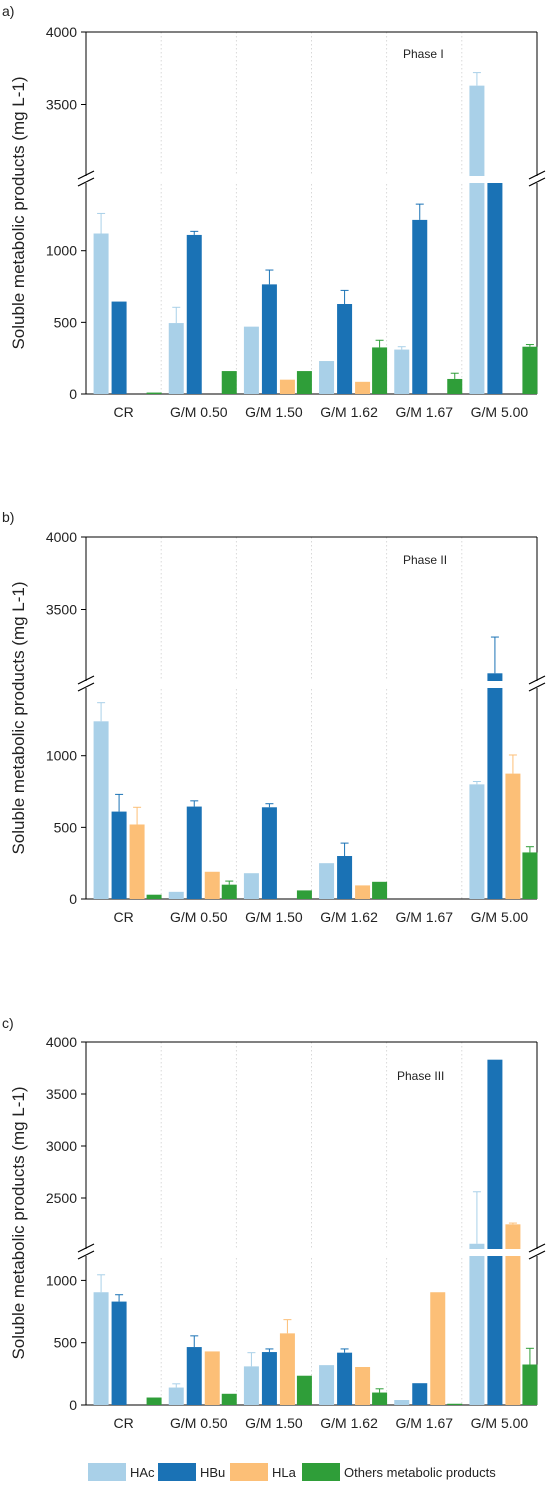 The image size is (550, 1489). I want to click on x-tick-label: G/M 1.67, so click(424, 412).